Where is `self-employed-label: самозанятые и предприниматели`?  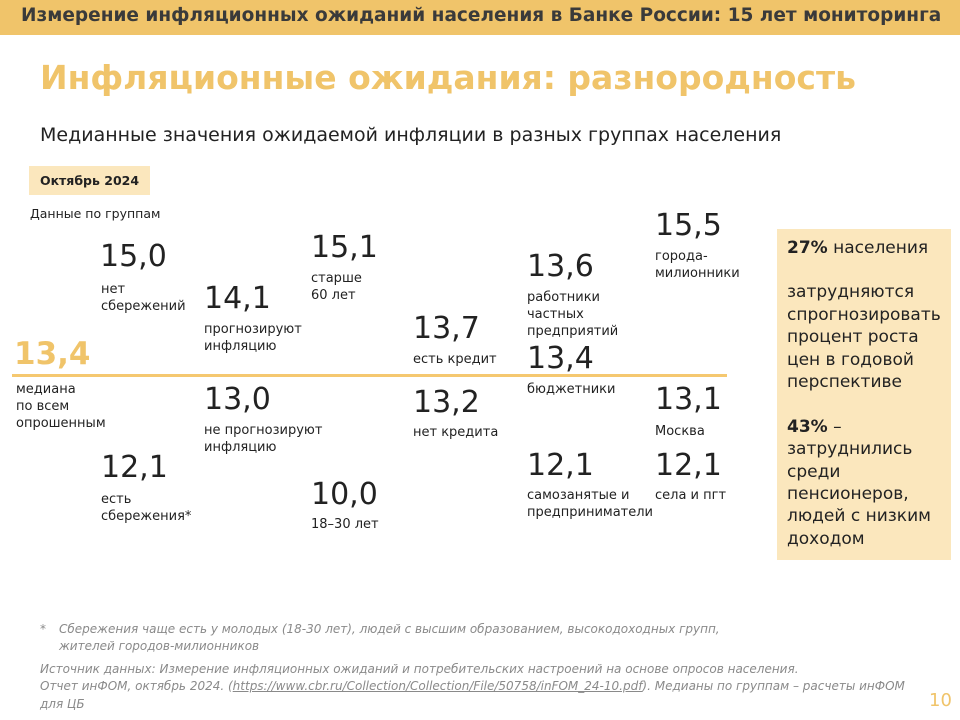
self-employed-label: самозанятые и предприниматели is located at coordinates (590, 504).